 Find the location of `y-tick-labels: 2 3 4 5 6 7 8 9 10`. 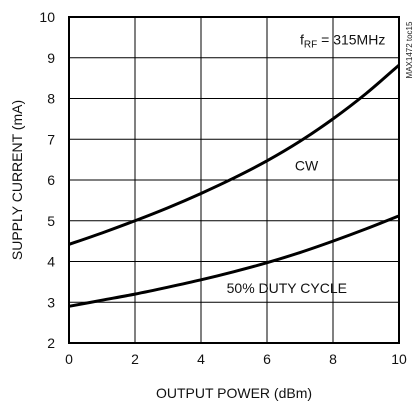

y-tick-labels: 2 3 4 5 6 7 8 9 10 is located at coordinates (47, 180).